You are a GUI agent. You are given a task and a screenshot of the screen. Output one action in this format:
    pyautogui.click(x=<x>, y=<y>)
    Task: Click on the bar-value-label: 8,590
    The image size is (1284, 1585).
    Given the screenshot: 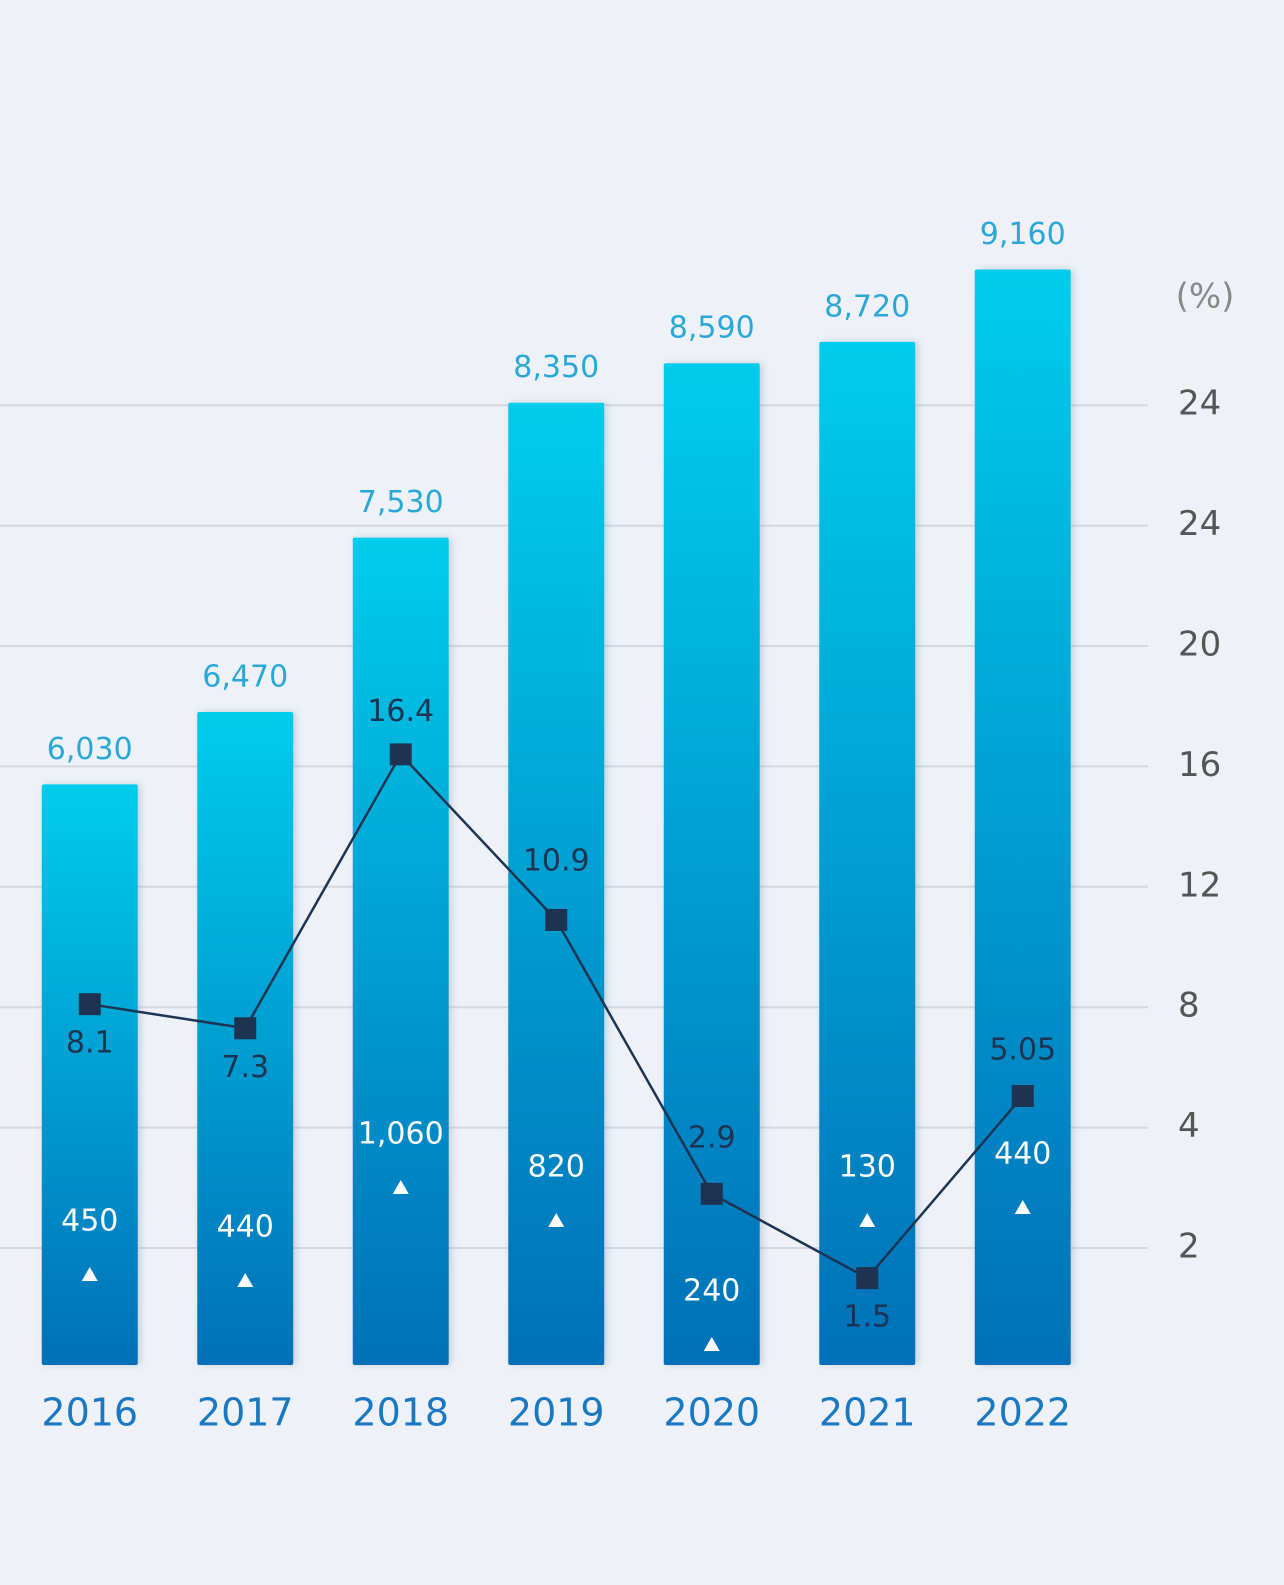 What is the action you would take?
    pyautogui.click(x=712, y=328)
    